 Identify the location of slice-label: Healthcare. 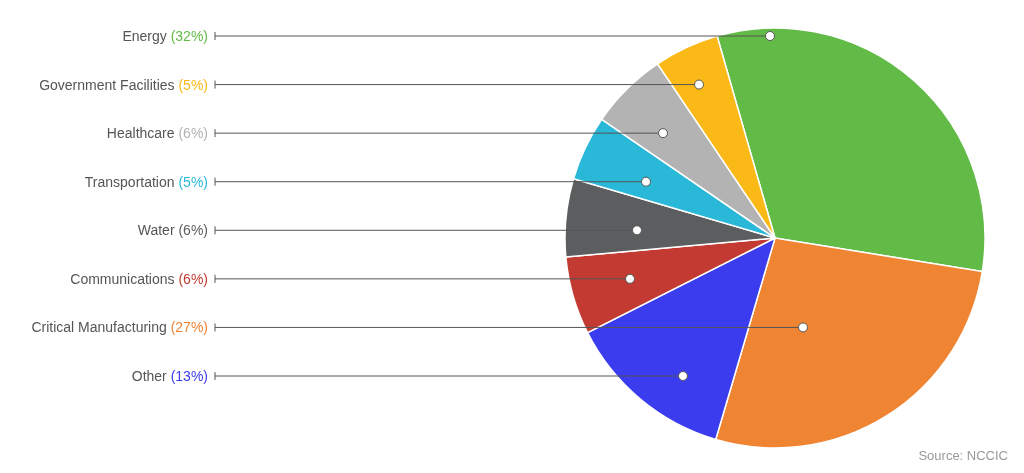
(140, 133).